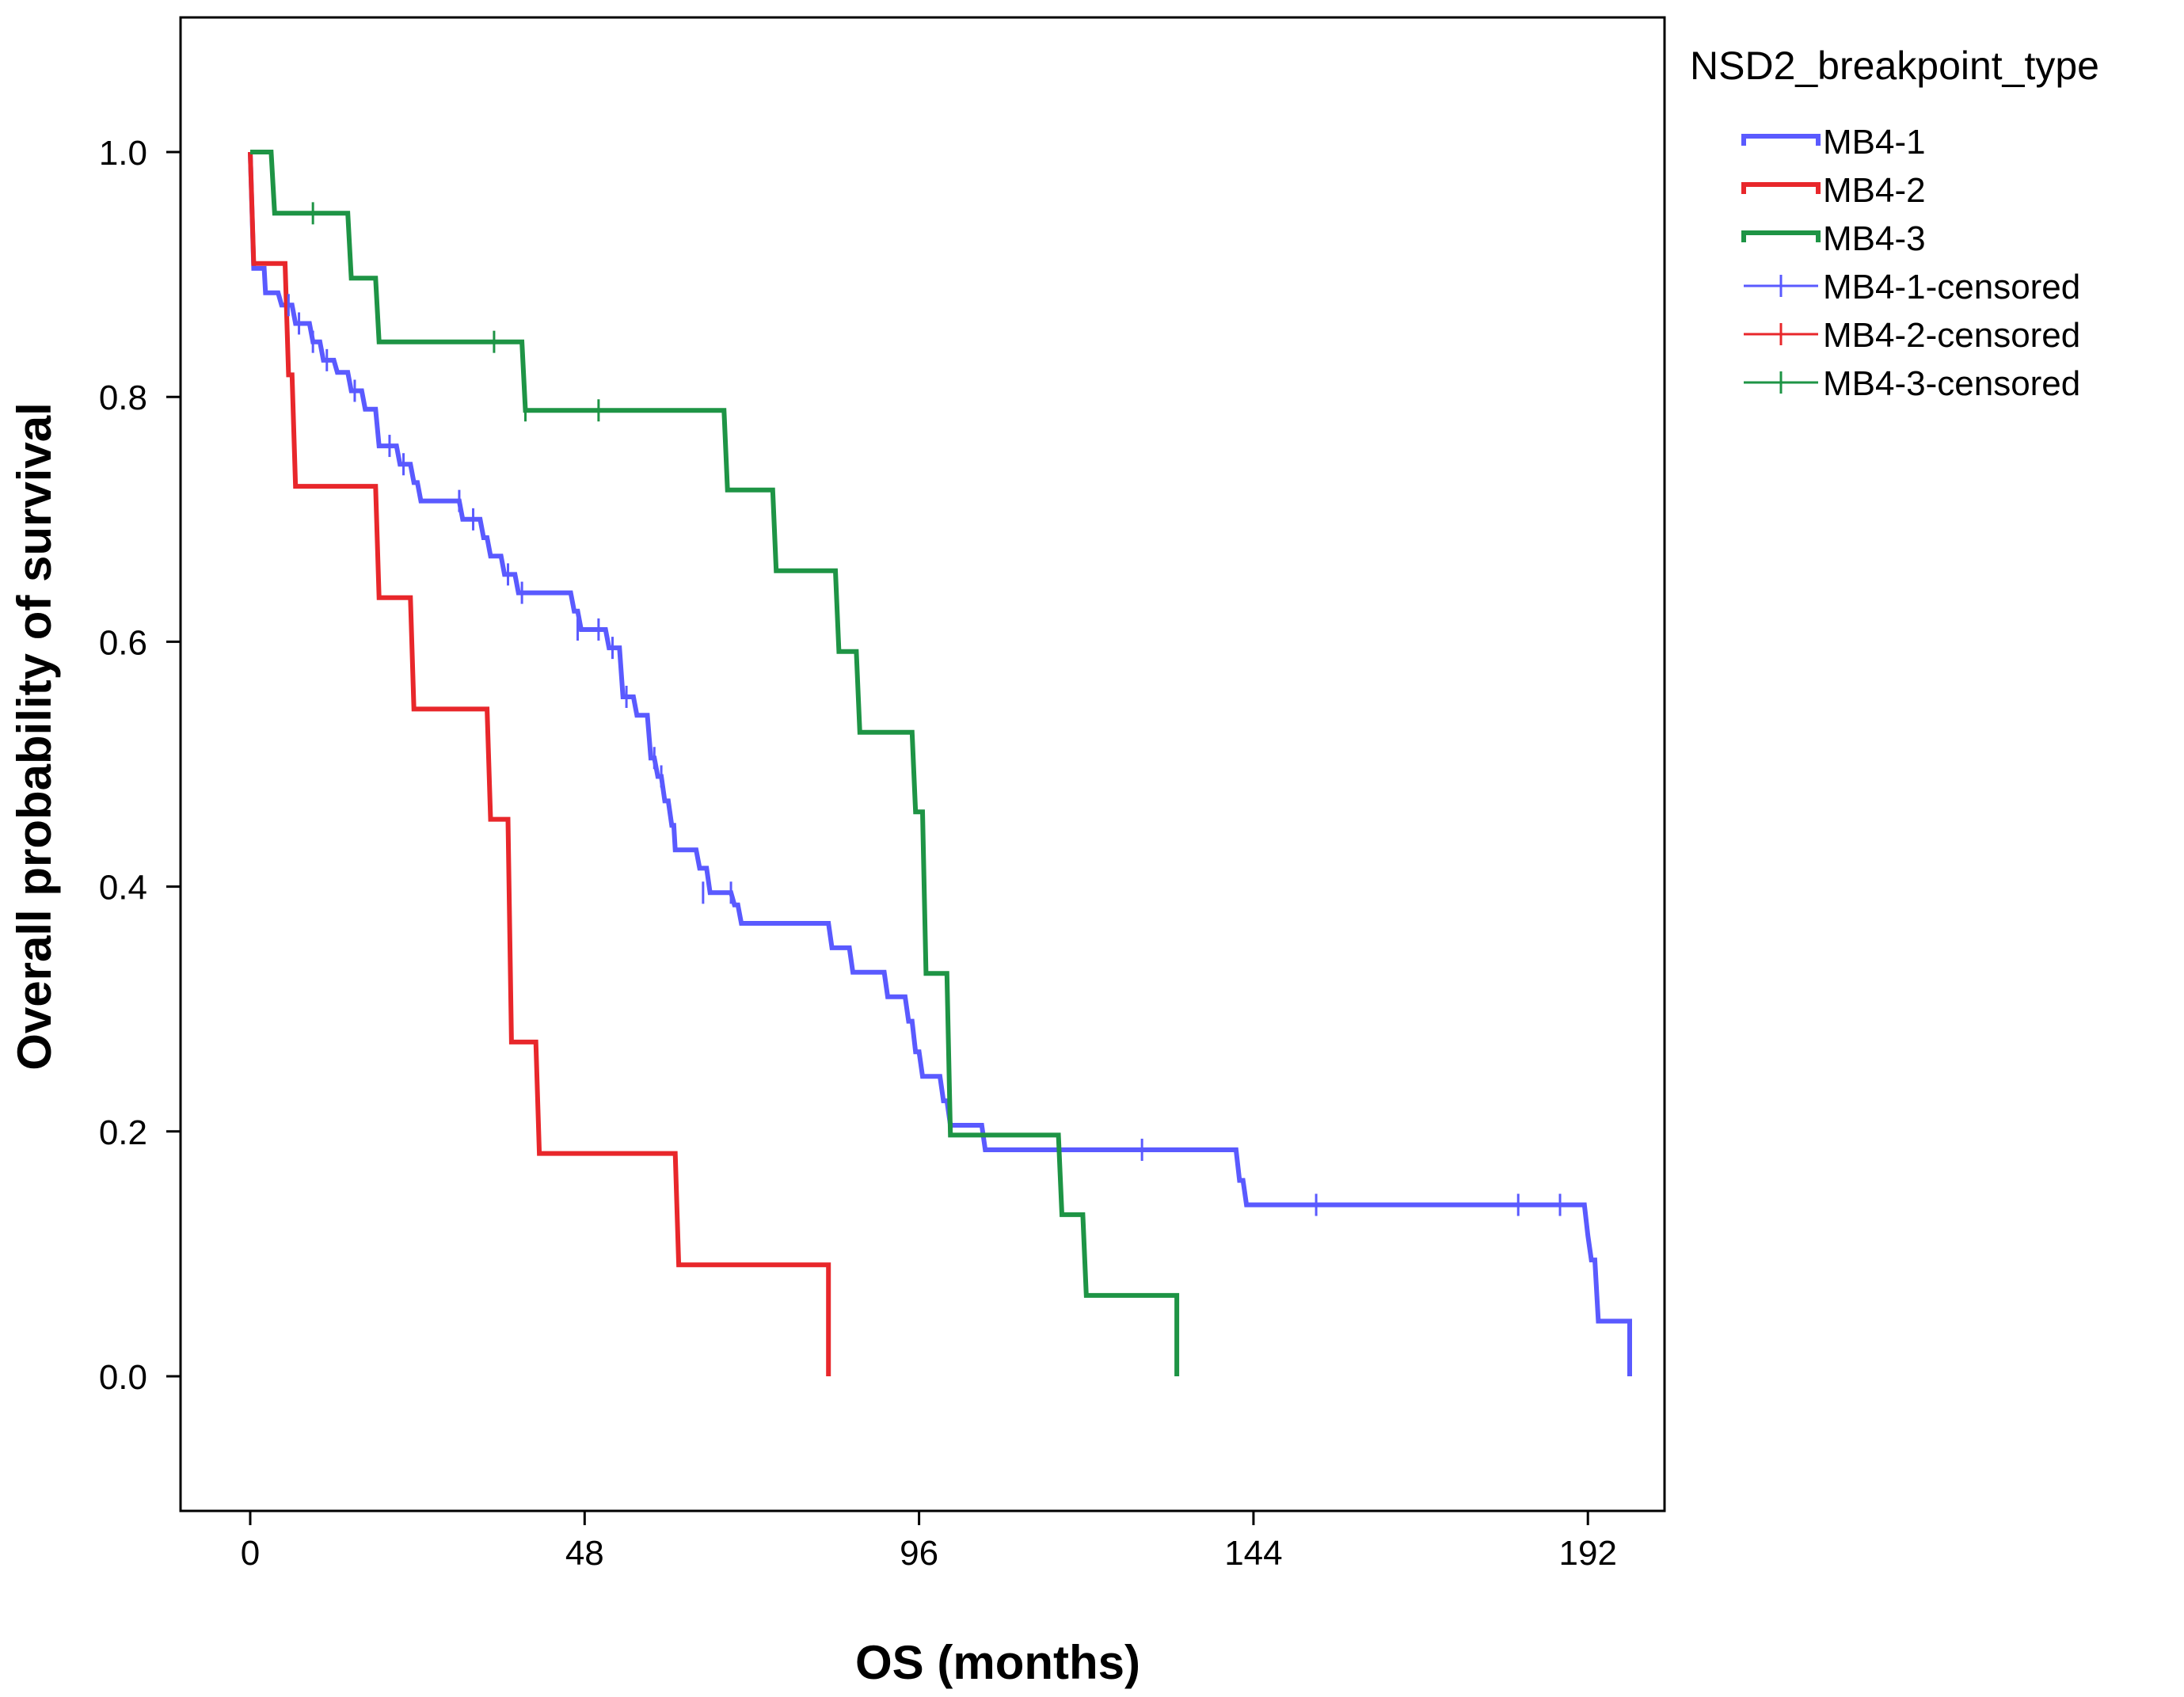 This screenshot has height=1697, width=2184. I want to click on legend-label: MB4-2-censored, so click(1951, 335).